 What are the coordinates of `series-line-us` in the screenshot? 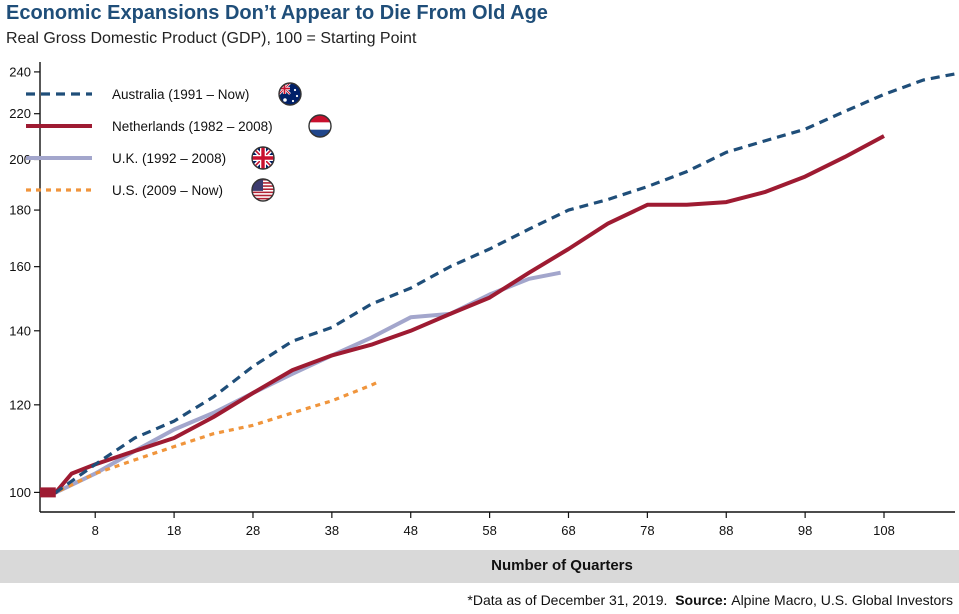 It's located at (210, 436).